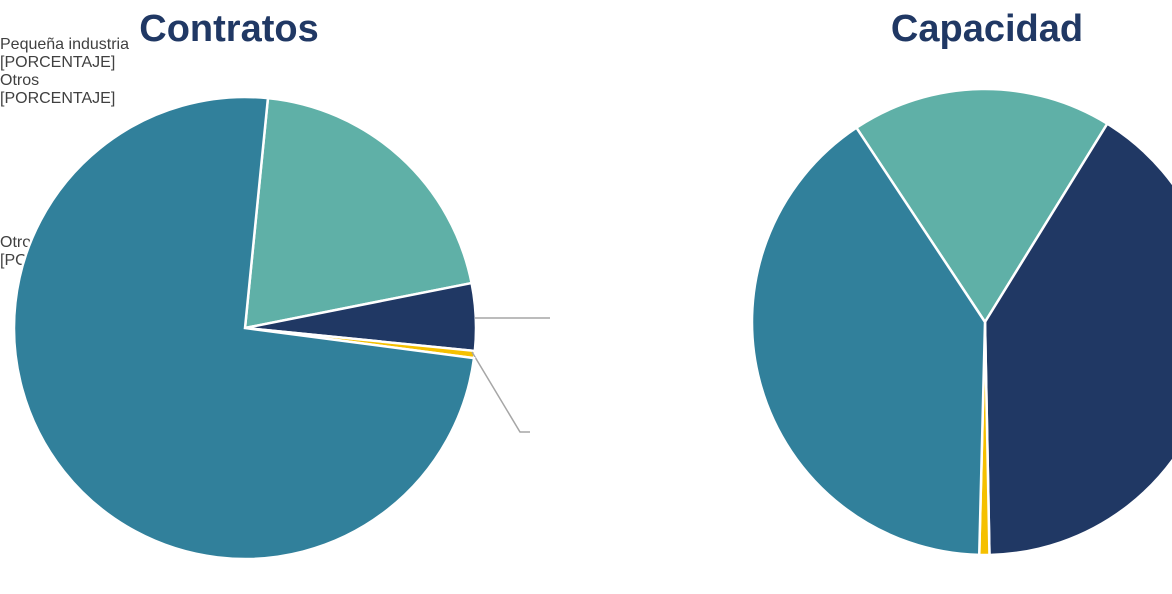 This screenshot has width=1172, height=594. I want to click on data-label: Comercial [PORCENTAJE], so click(67, 18).